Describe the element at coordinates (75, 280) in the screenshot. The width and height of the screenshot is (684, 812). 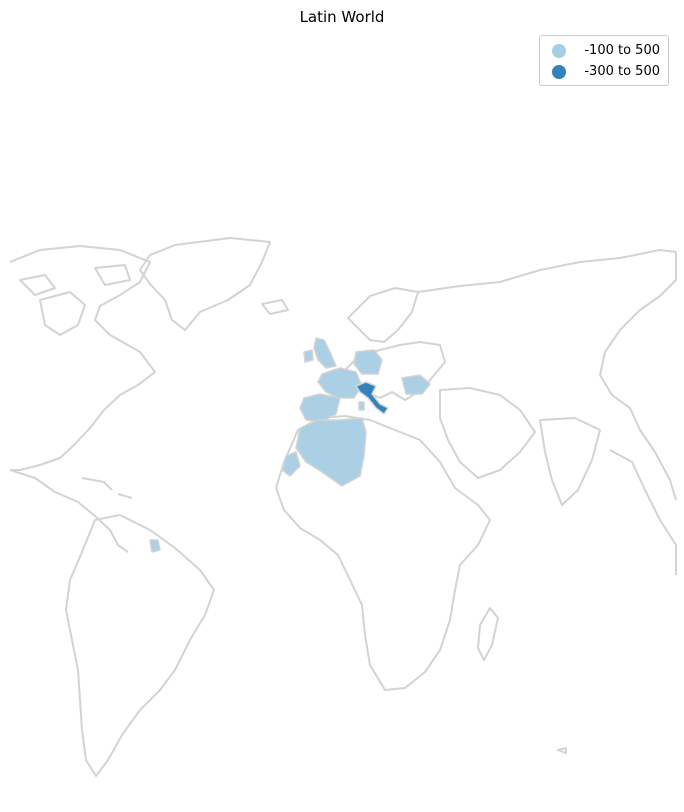
I see `land-arctic-islands` at that location.